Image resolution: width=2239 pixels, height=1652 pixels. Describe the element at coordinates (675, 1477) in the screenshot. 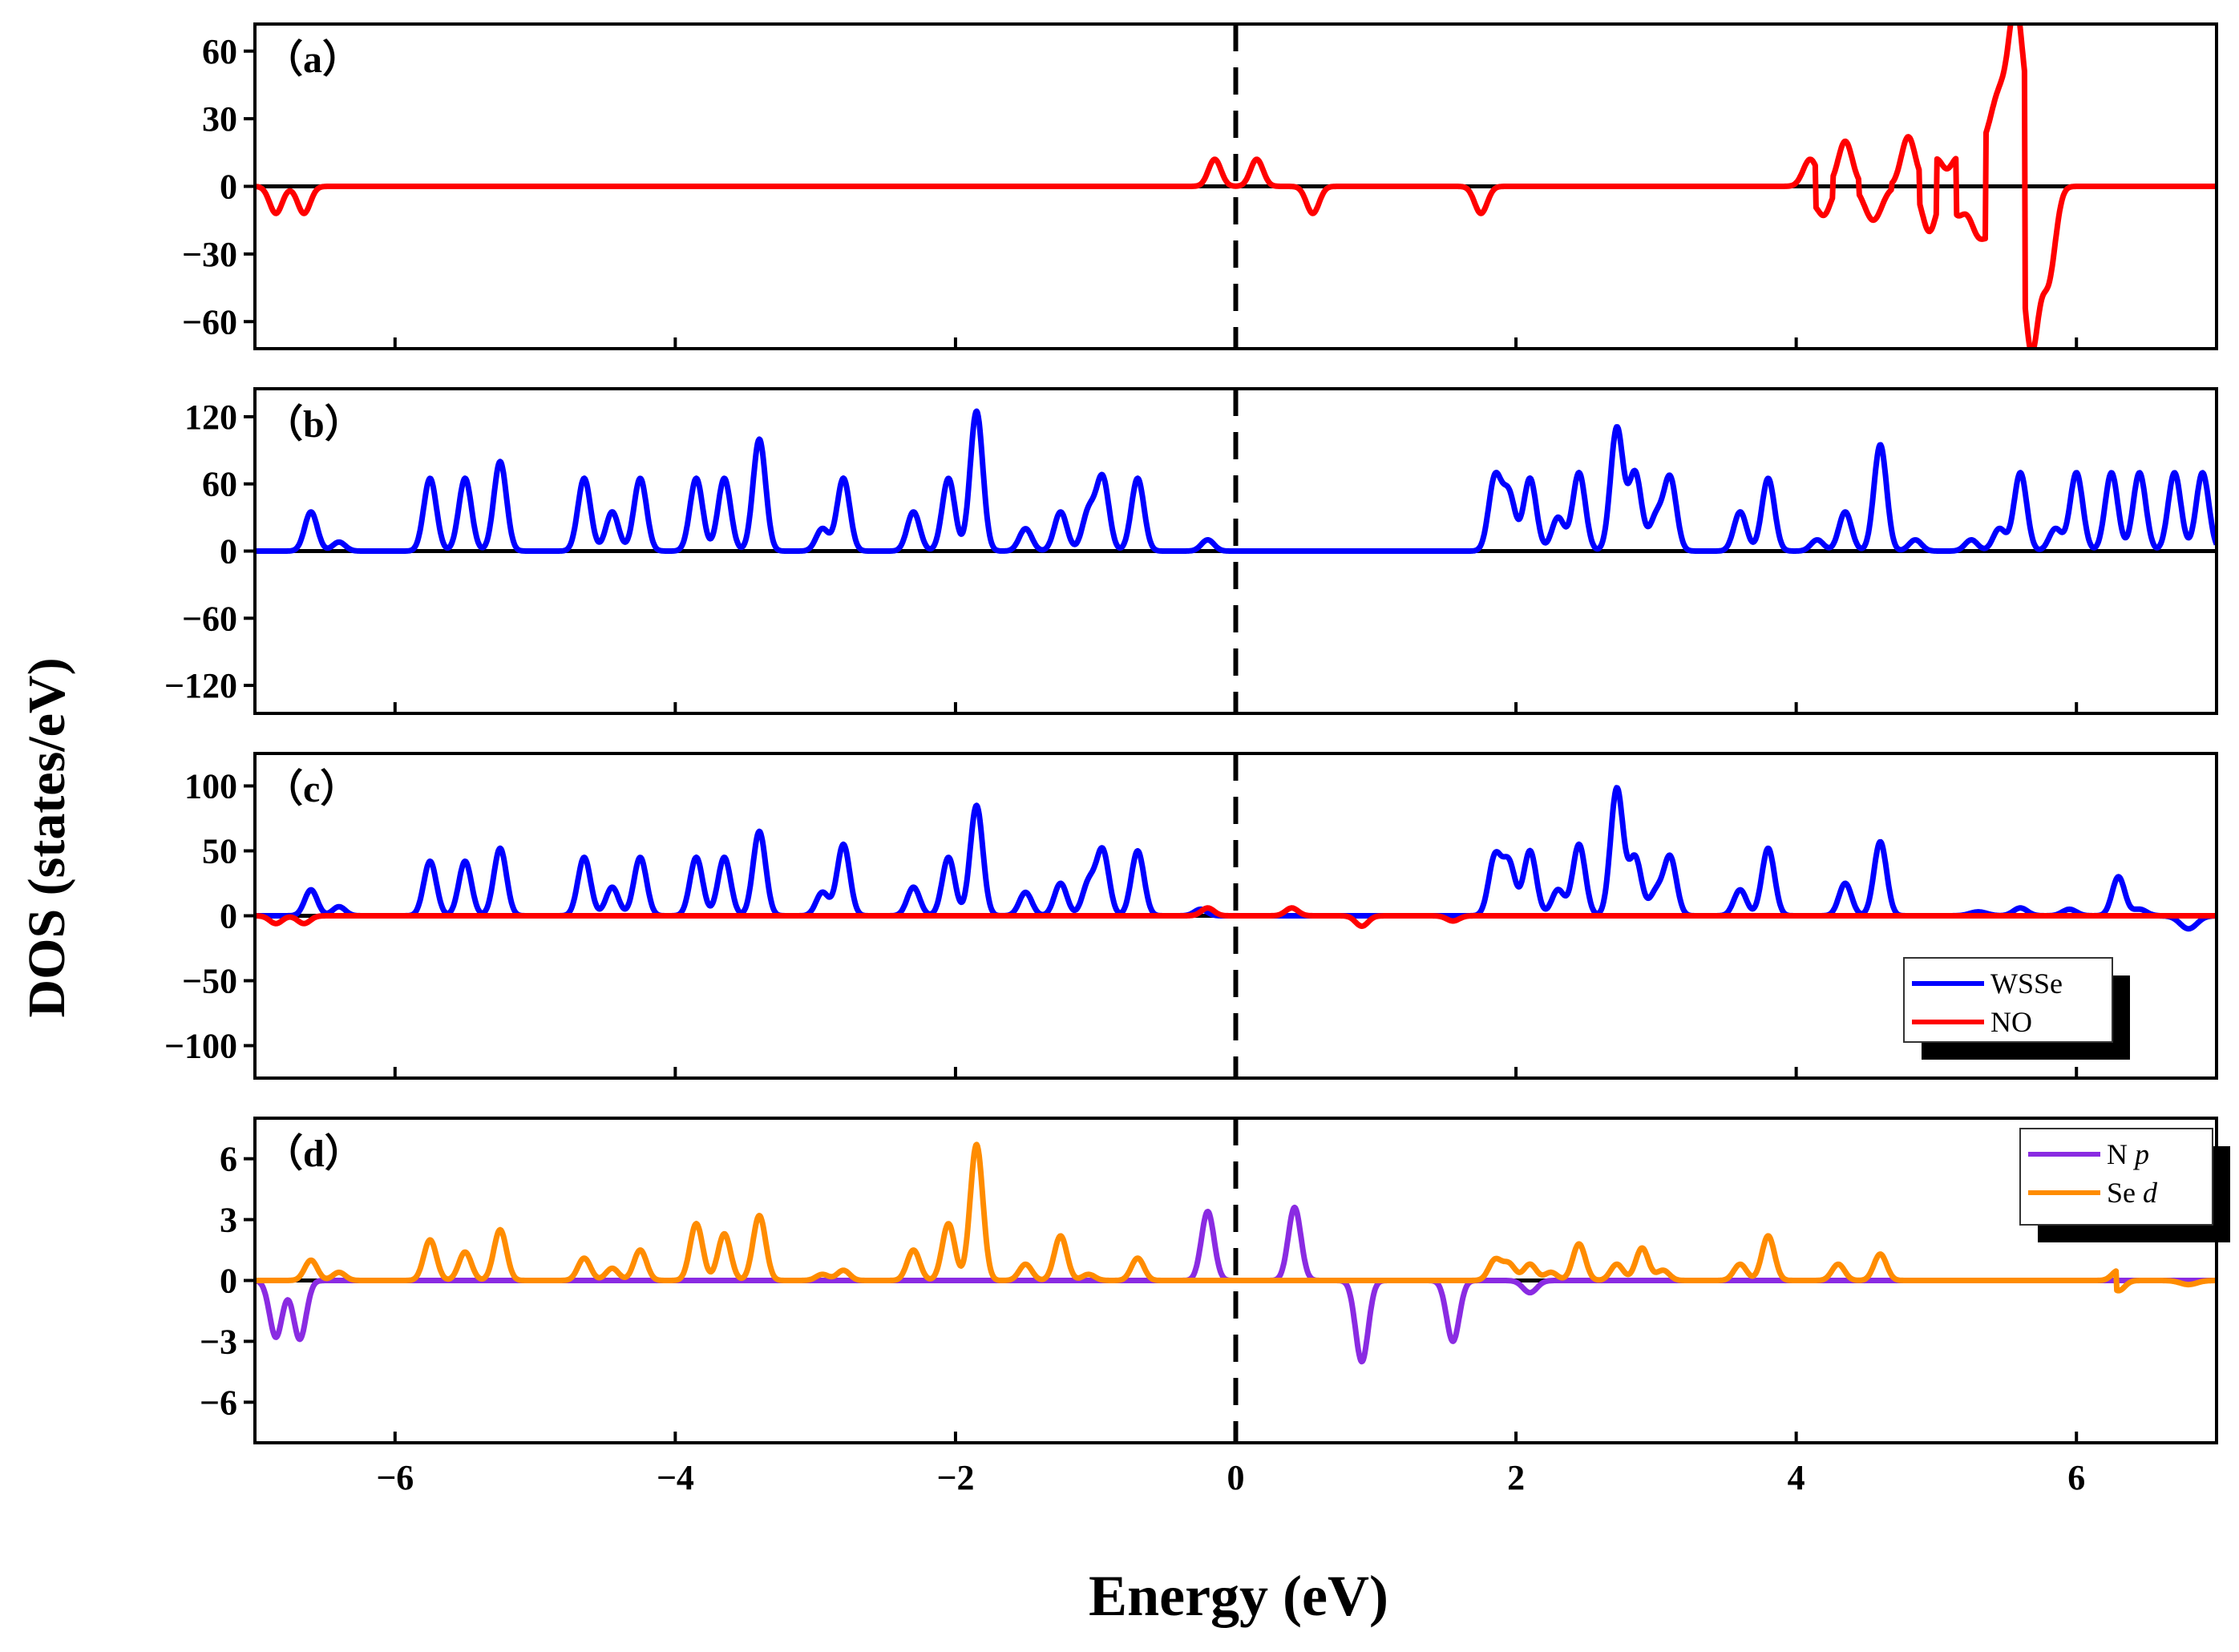

I see `x-tick-label: −4` at that location.